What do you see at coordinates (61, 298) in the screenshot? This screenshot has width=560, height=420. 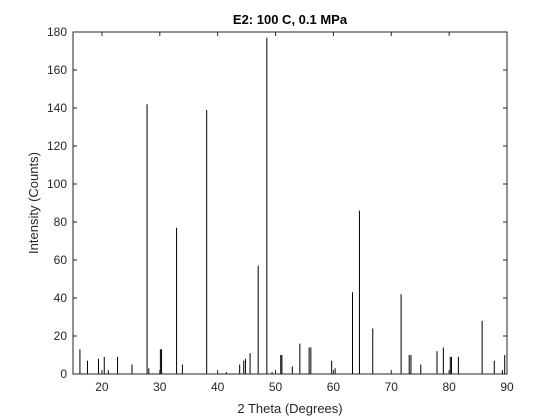 I see `y-tick-label: 40` at bounding box center [61, 298].